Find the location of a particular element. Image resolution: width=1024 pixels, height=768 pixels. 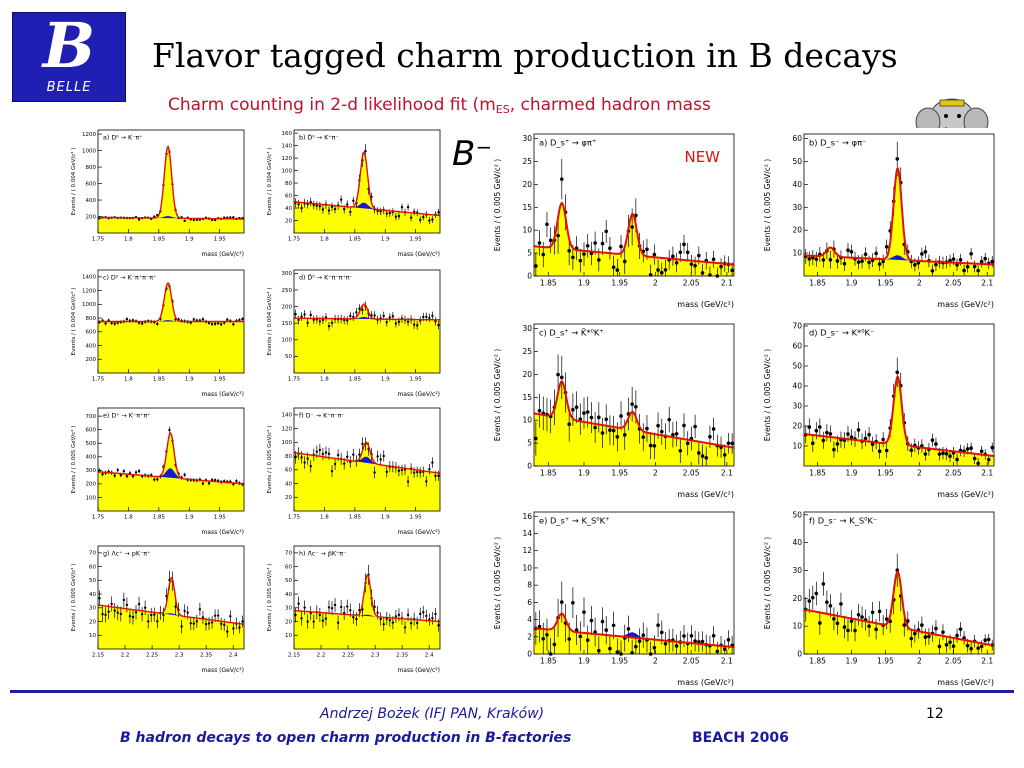

panel-channel-label: b) D_s⁻ → φπ⁻ is located at coordinates (837, 143).